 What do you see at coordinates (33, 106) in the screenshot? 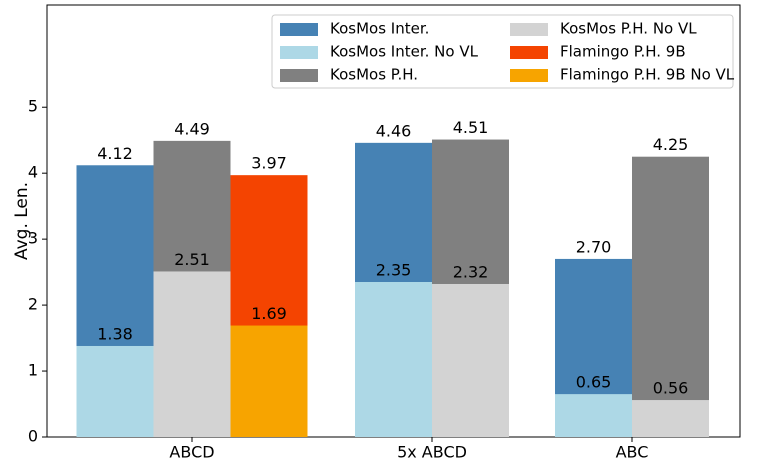
I see `y-tick-label: 5` at bounding box center [33, 106].